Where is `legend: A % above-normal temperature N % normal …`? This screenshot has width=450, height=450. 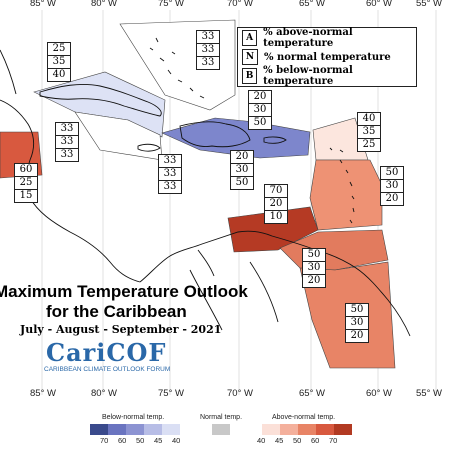 legend: A % above-normal temperature N % normal … is located at coordinates (327, 57).